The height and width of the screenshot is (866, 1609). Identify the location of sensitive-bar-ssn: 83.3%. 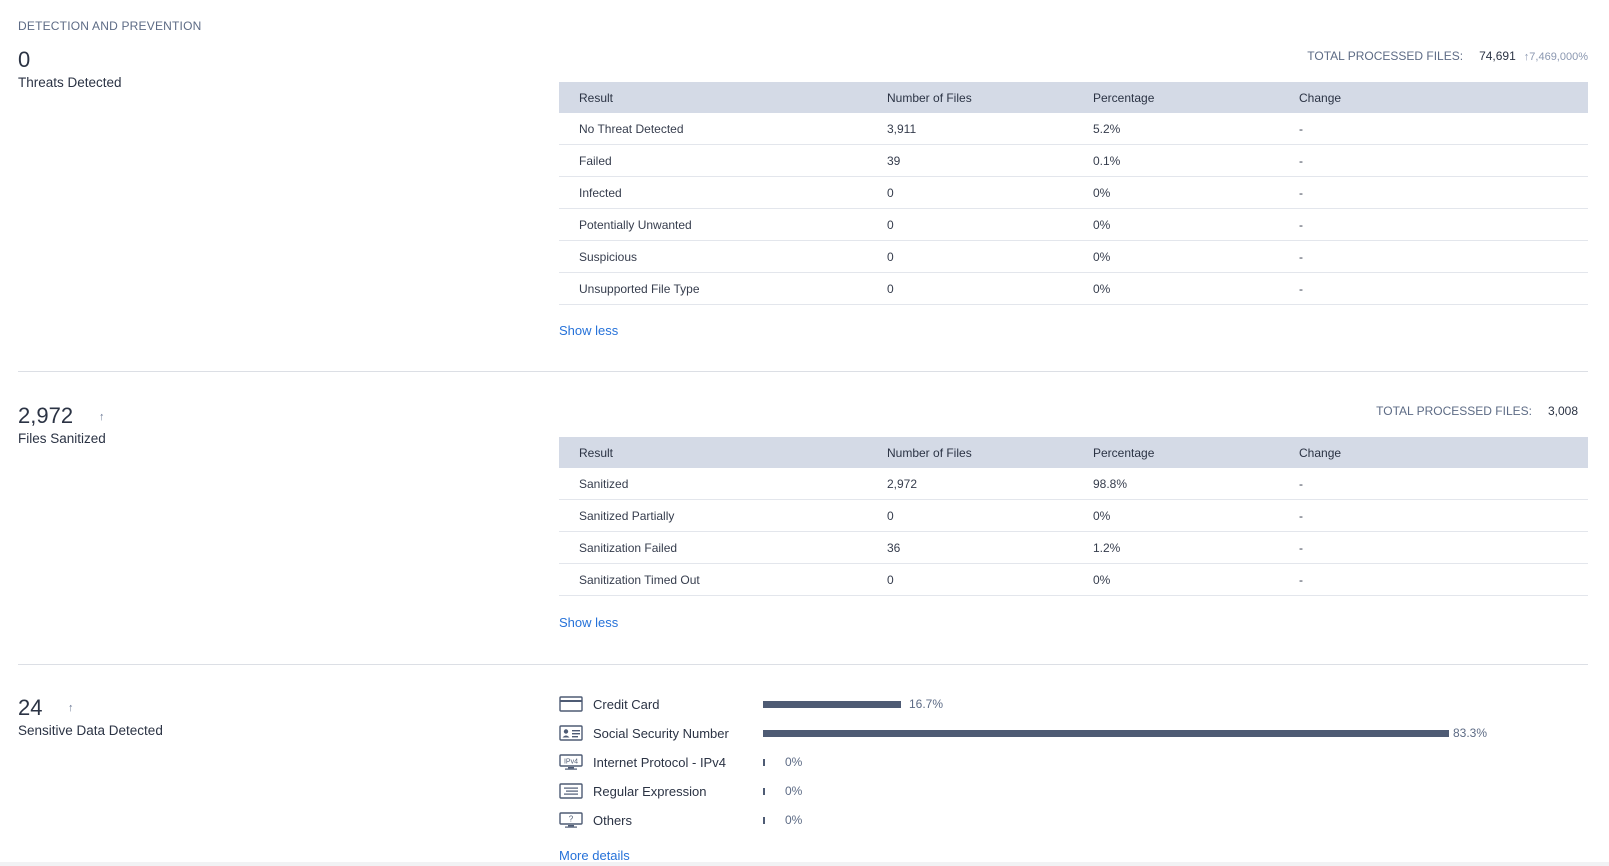
(1125, 733).